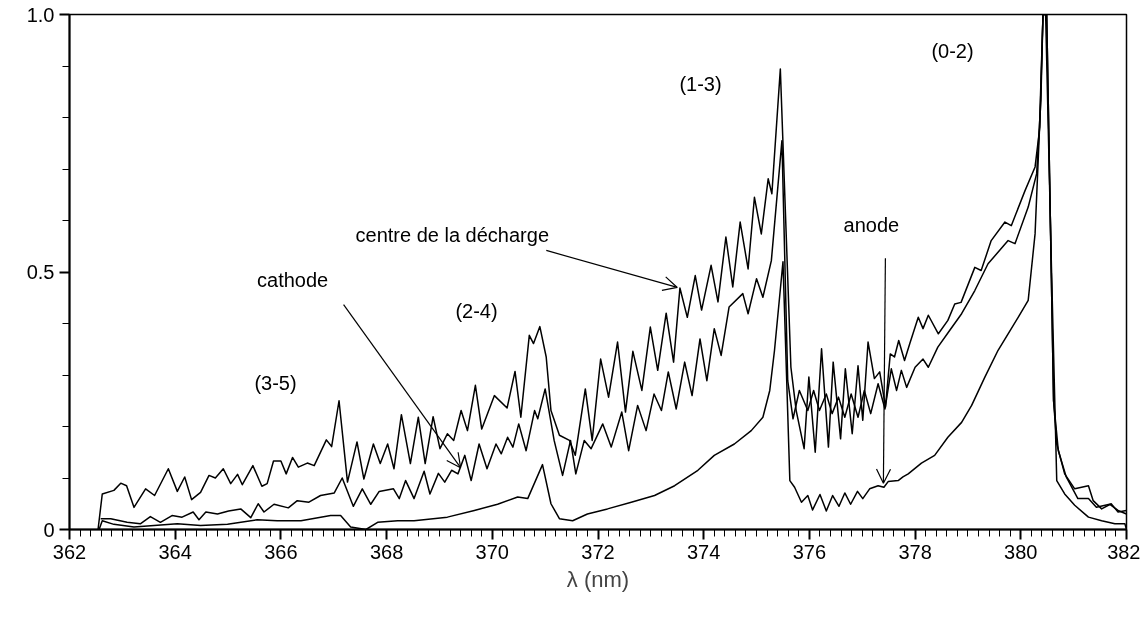  Describe the element at coordinates (492, 551) in the screenshot. I see `x-tick-label: 370` at that location.